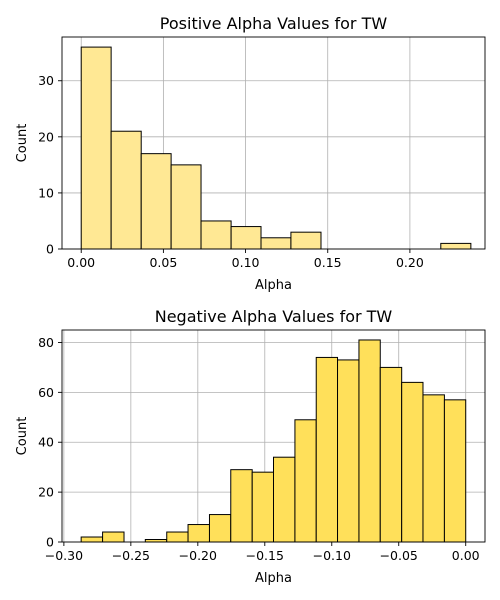 The image size is (500, 600). I want to click on y-tick-label: 30, so click(46, 80).